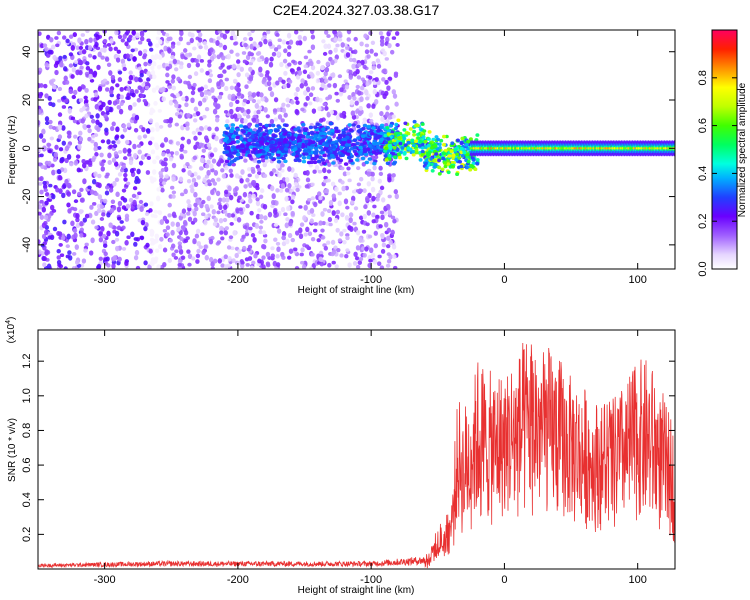  I want to click on spectrogram-x-tick-label: 0, so click(504, 280).